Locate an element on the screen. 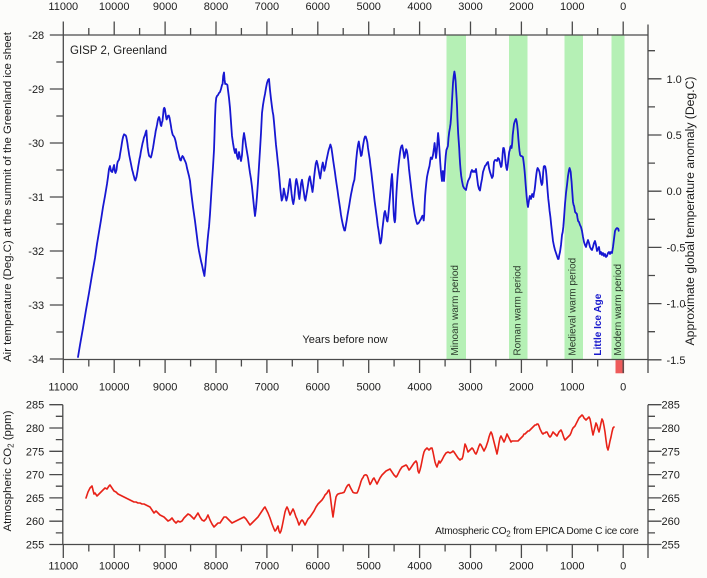 The height and width of the screenshot is (578, 707). svg-text: -31 is located at coordinates (36, 198).